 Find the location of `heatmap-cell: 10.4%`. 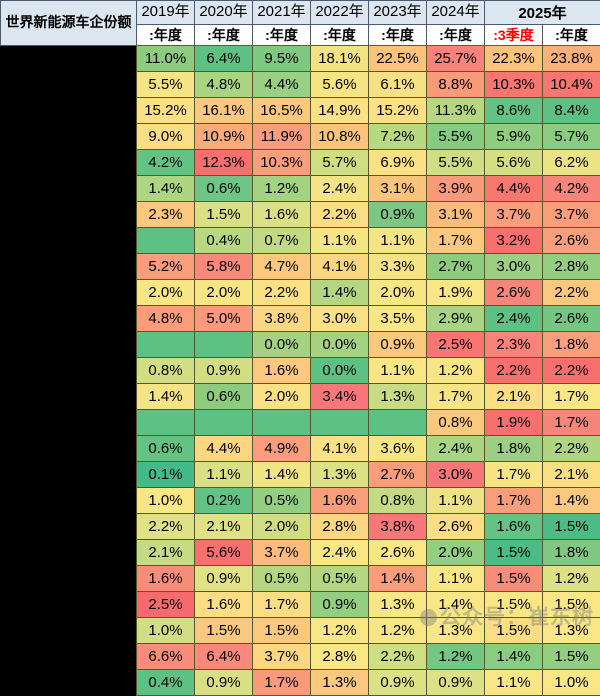

heatmap-cell: 10.4% is located at coordinates (571, 85).